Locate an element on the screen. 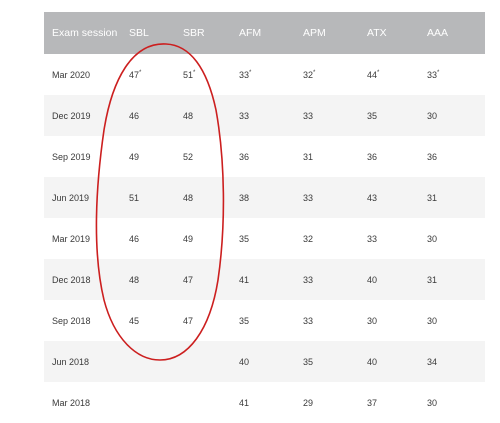 Image resolution: width=500 pixels, height=423 pixels. header-aaa: AAA is located at coordinates (452, 33).